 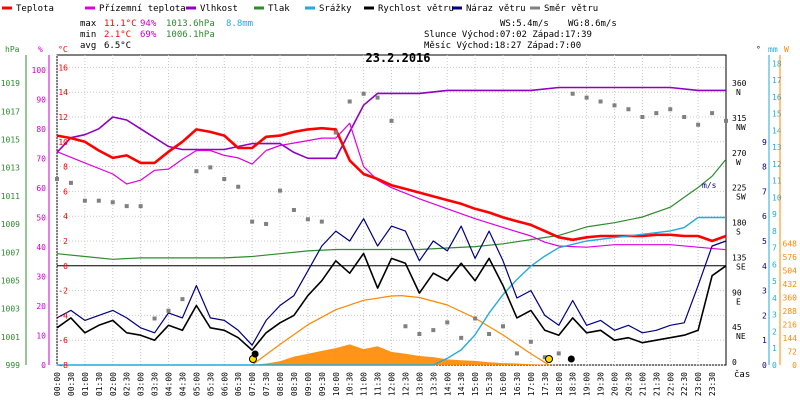 I want to click on x-tick-label: 18:00, so click(x=559, y=384).